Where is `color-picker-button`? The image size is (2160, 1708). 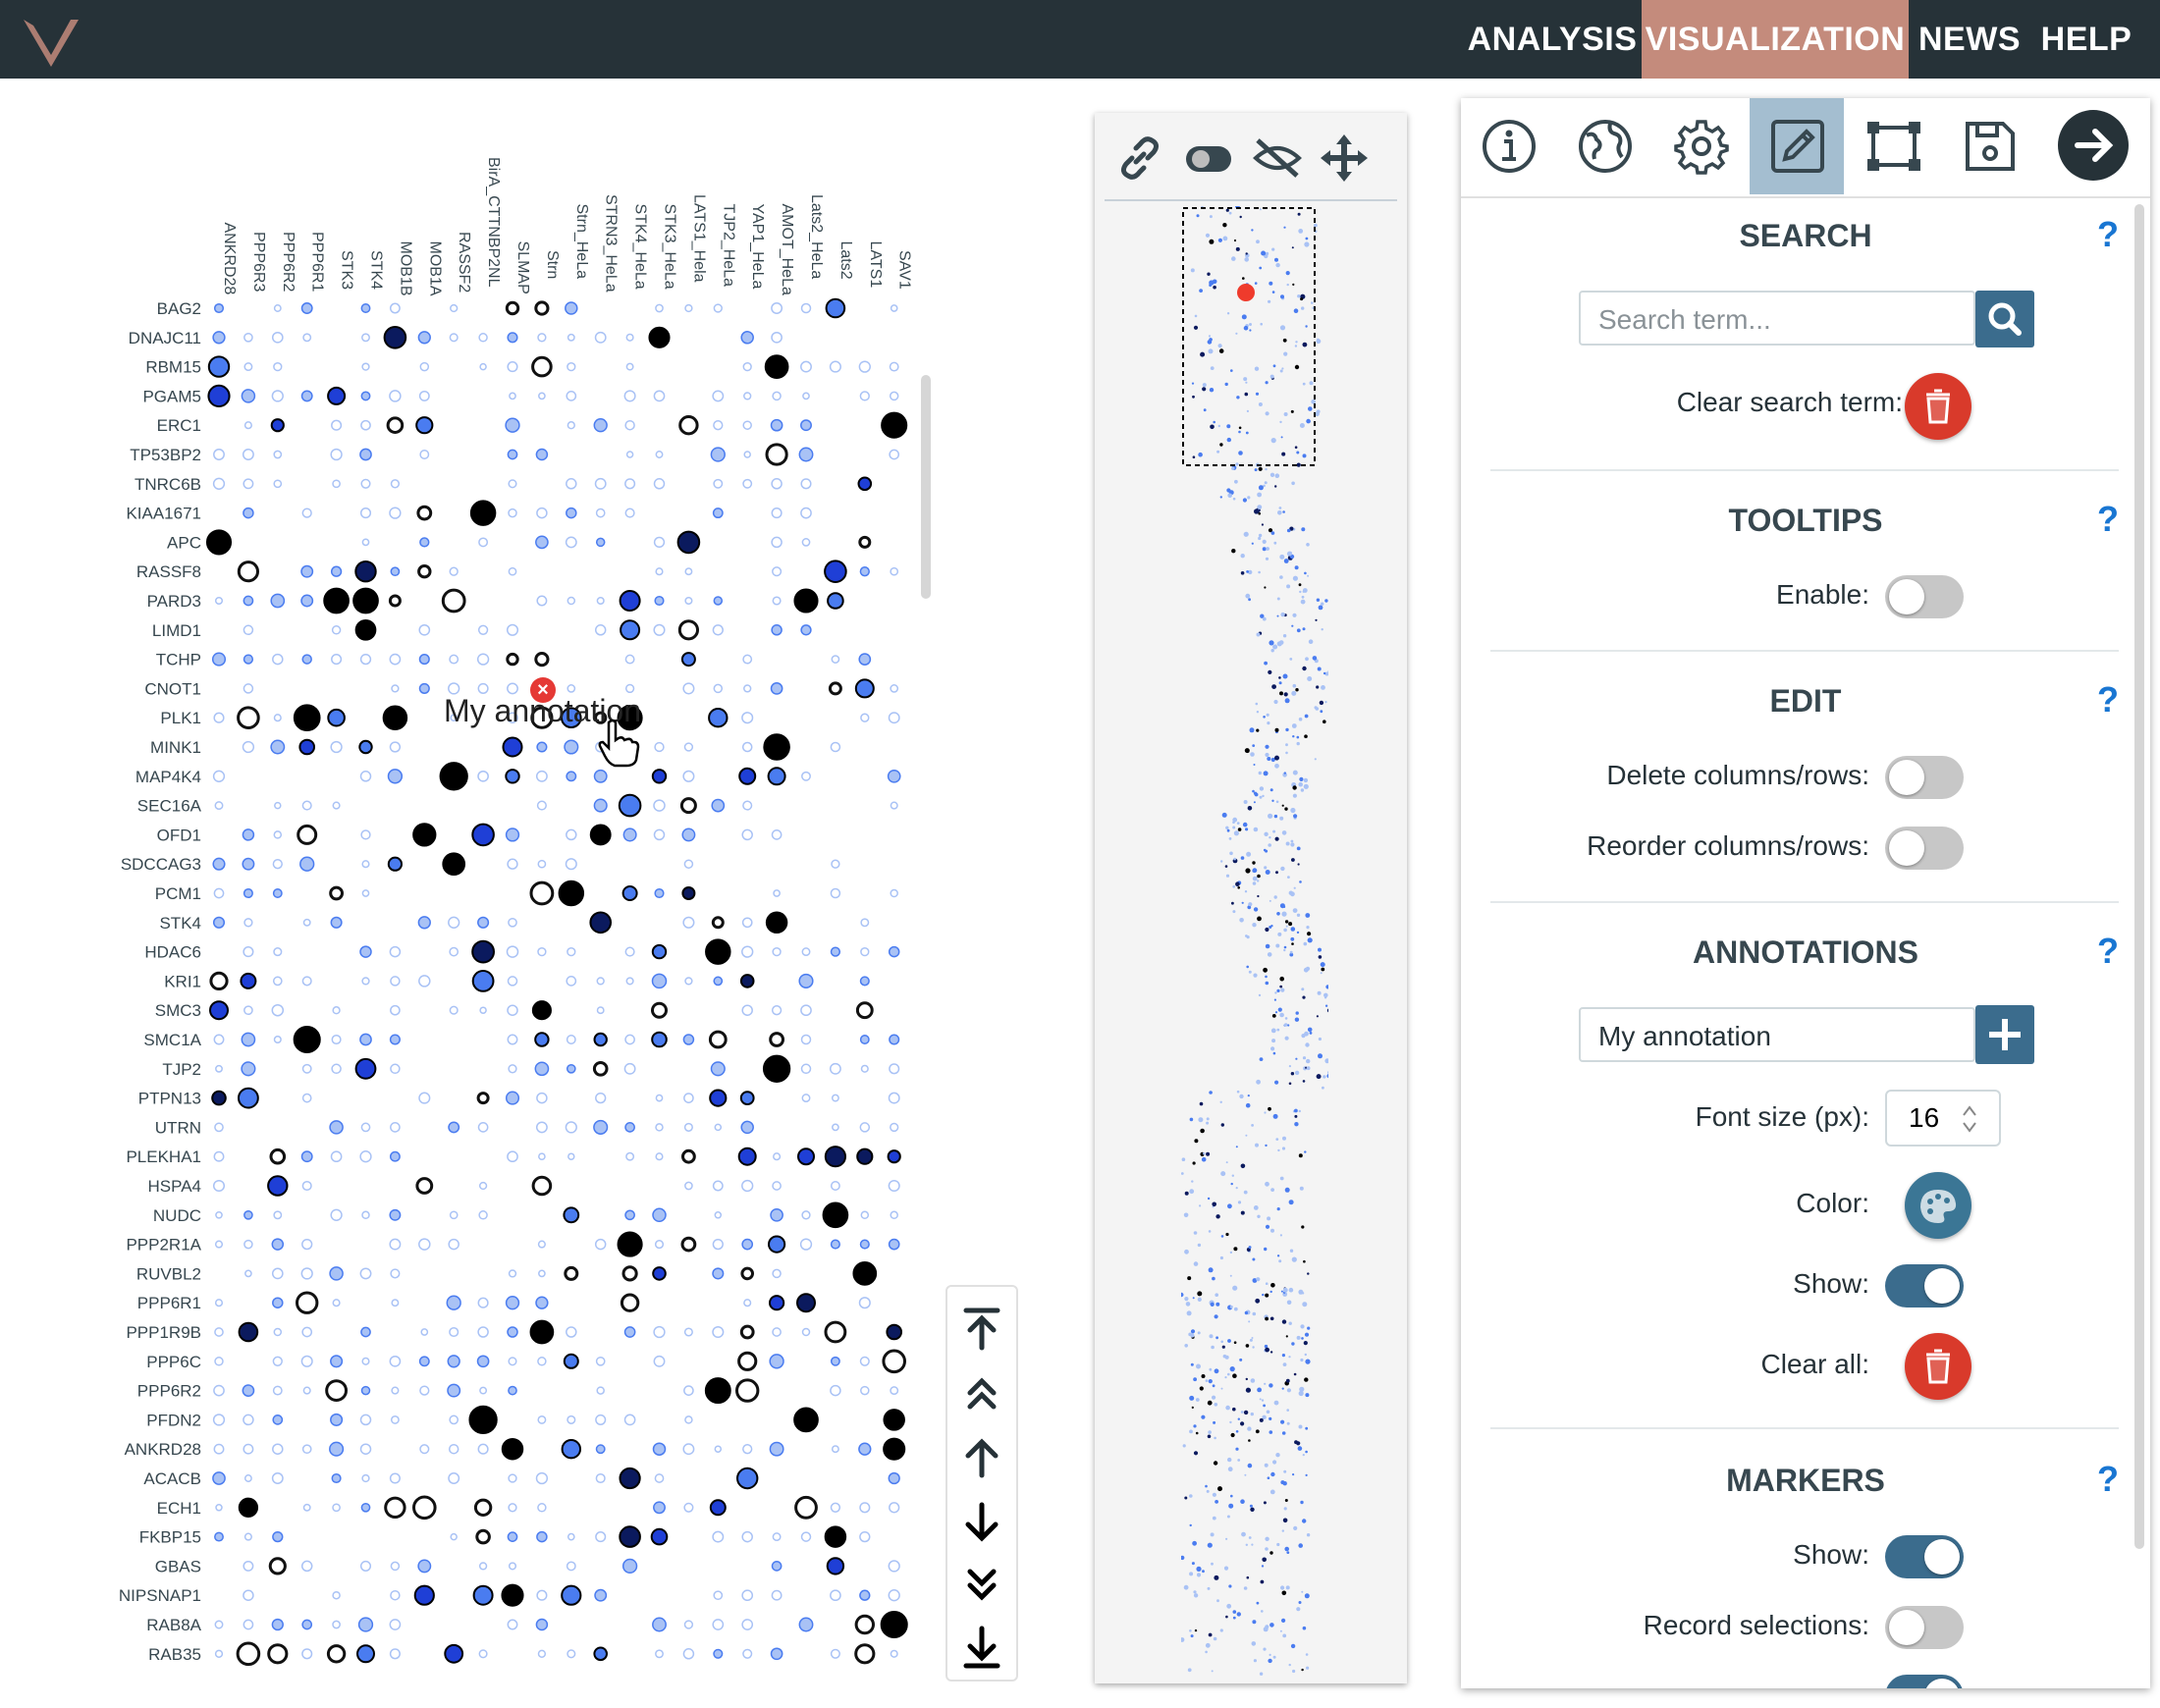
color-picker-button is located at coordinates (1938, 1205).